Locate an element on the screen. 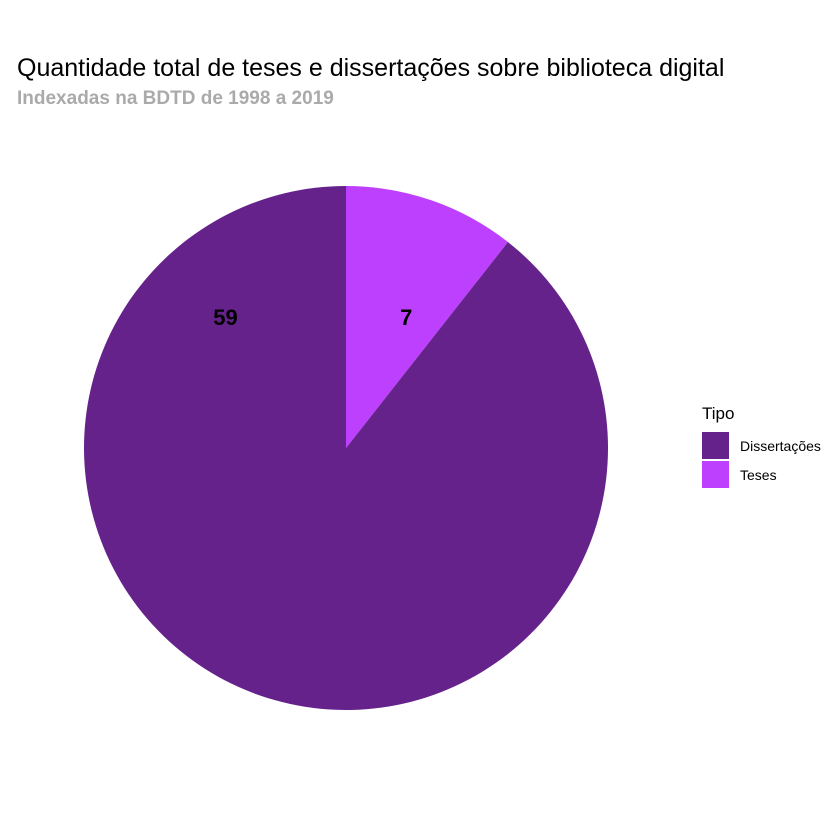 Image resolution: width=840 pixels, height=840 pixels. legend-item-dissertações: Dissertações is located at coordinates (761, 445).